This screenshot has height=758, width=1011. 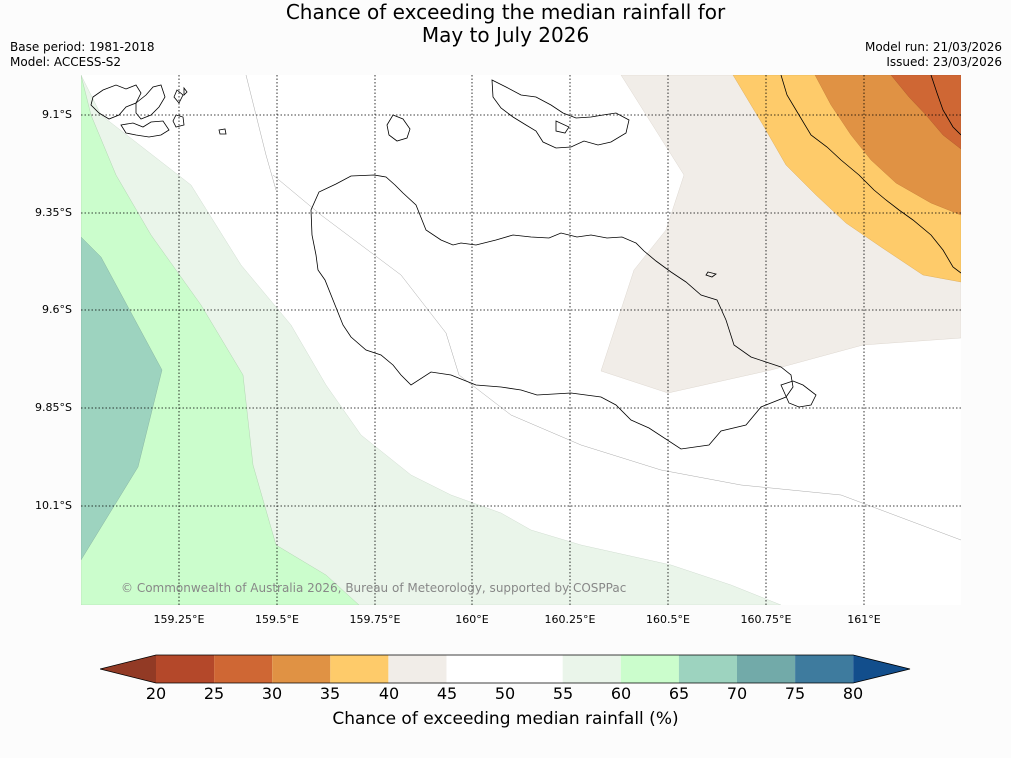 I want to click on lat-label-9-1: 9.1°S, so click(x=57, y=114).